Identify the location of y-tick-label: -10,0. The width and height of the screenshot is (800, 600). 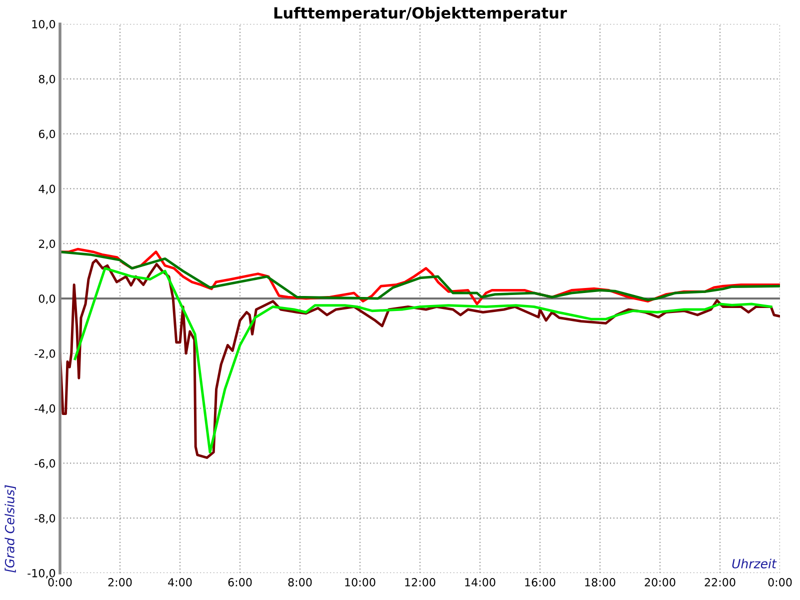
(42, 573).